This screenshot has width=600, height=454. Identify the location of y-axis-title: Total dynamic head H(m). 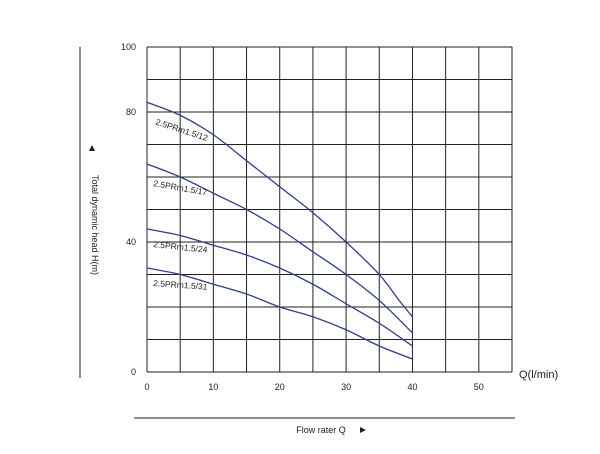
(95, 225).